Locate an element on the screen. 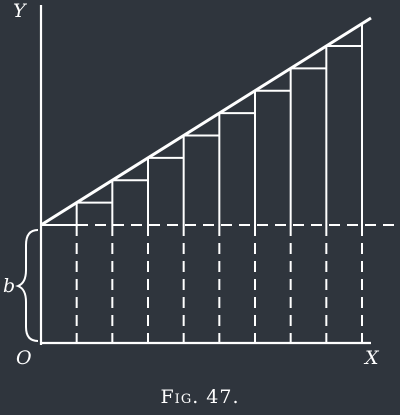 This screenshot has width=400, height=415. x-axis-label: X is located at coordinates (371, 358).